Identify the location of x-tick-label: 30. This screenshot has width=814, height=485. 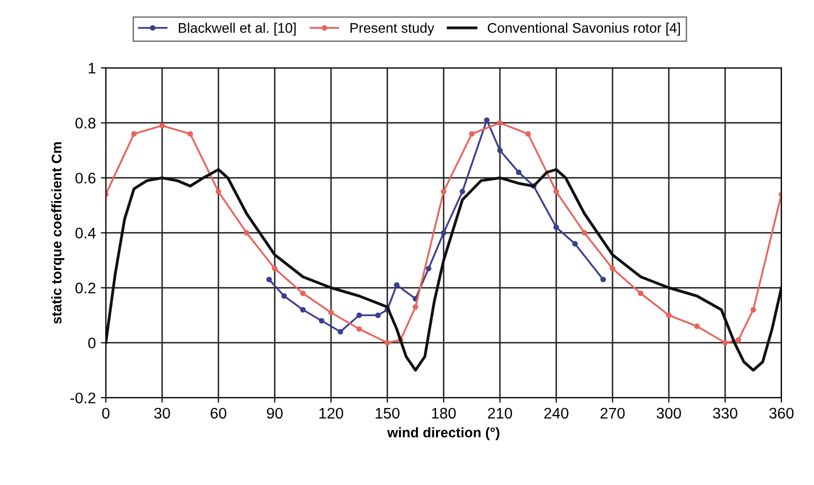
(162, 413).